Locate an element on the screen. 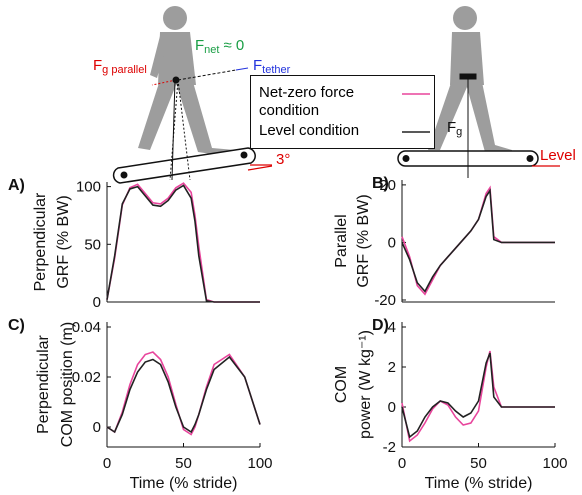 This screenshot has width=582, height=495. panel-label: D) is located at coordinates (380, 325).